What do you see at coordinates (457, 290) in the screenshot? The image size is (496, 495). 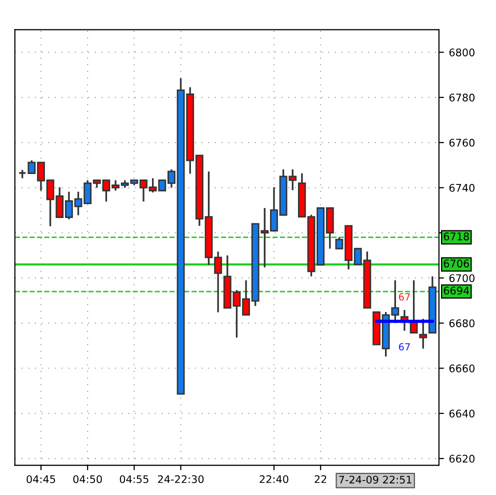 I see `ref-line-label: 6694` at bounding box center [457, 290].